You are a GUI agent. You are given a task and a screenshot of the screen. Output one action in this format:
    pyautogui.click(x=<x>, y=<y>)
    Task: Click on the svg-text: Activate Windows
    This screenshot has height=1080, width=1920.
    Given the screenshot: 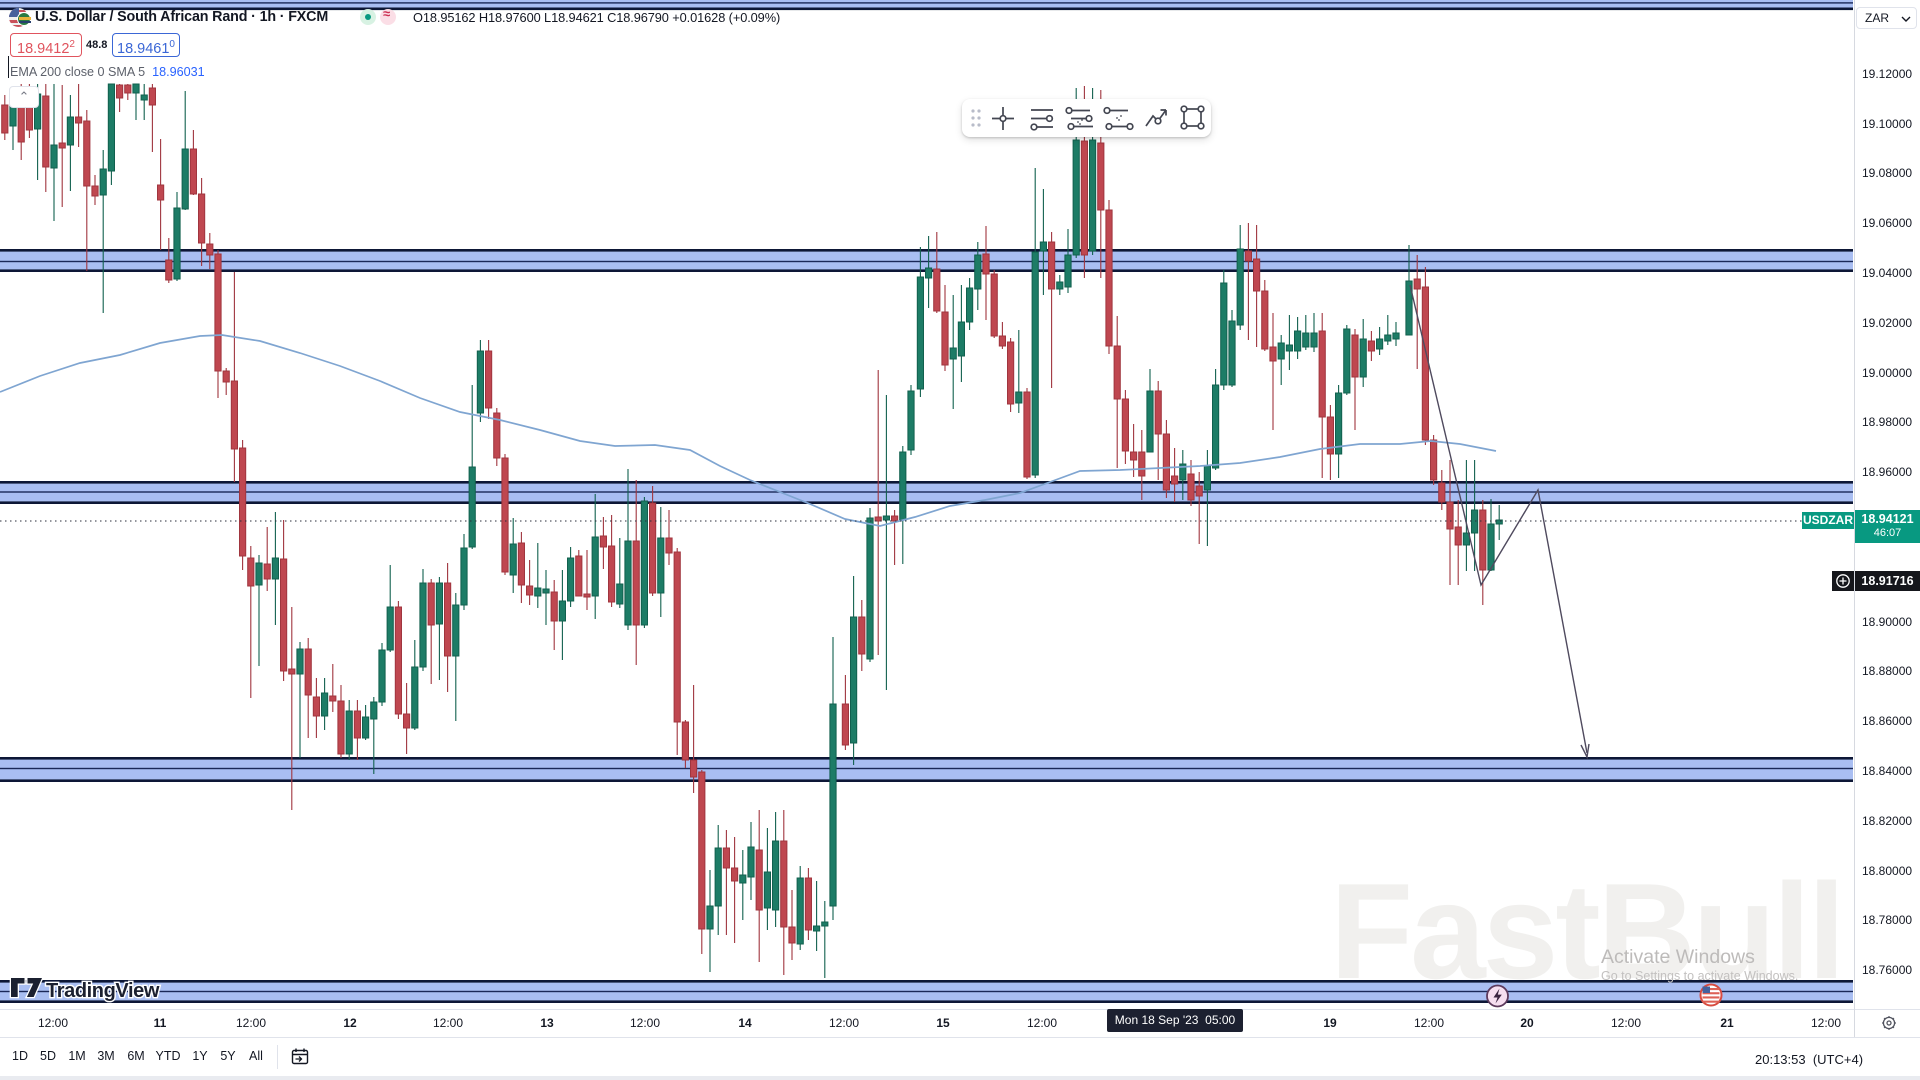 What is the action you would take?
    pyautogui.click(x=1678, y=957)
    